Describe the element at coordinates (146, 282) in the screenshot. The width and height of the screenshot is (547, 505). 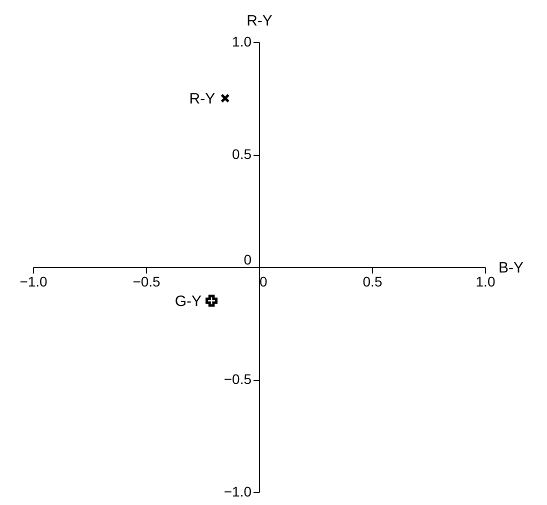
I see `x-tick-label: −0.5` at that location.